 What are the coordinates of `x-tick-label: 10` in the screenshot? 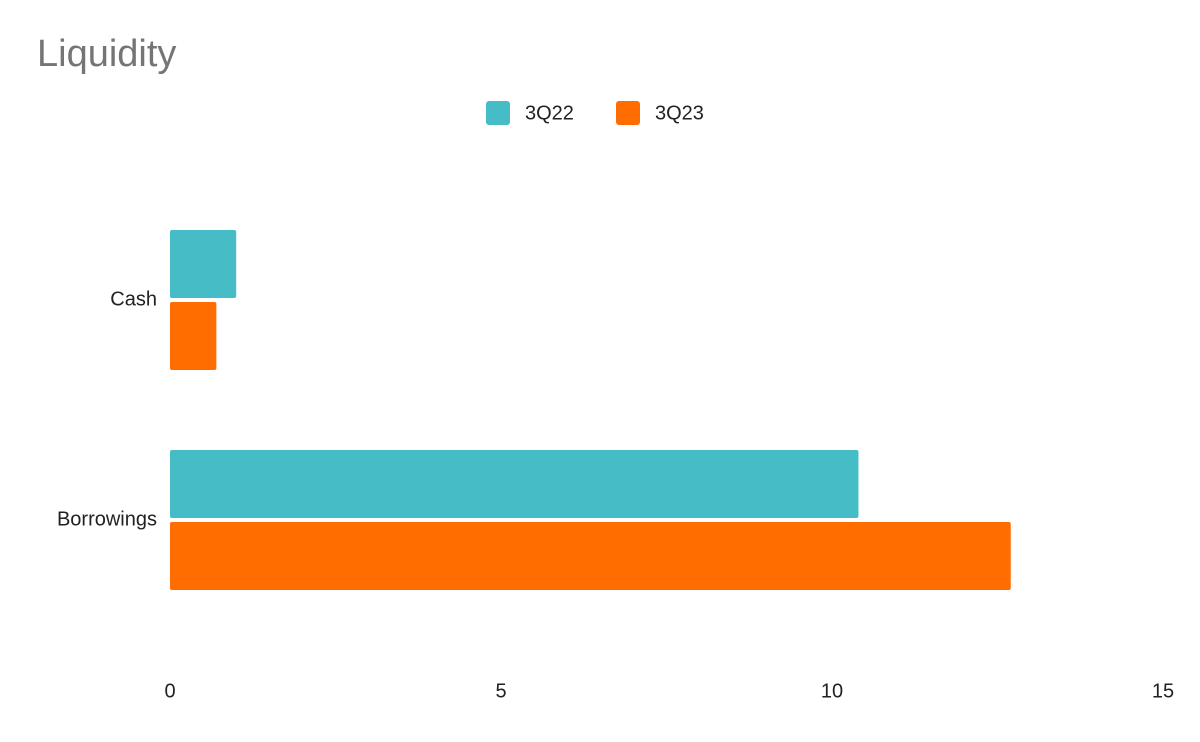 It's located at (832, 691).